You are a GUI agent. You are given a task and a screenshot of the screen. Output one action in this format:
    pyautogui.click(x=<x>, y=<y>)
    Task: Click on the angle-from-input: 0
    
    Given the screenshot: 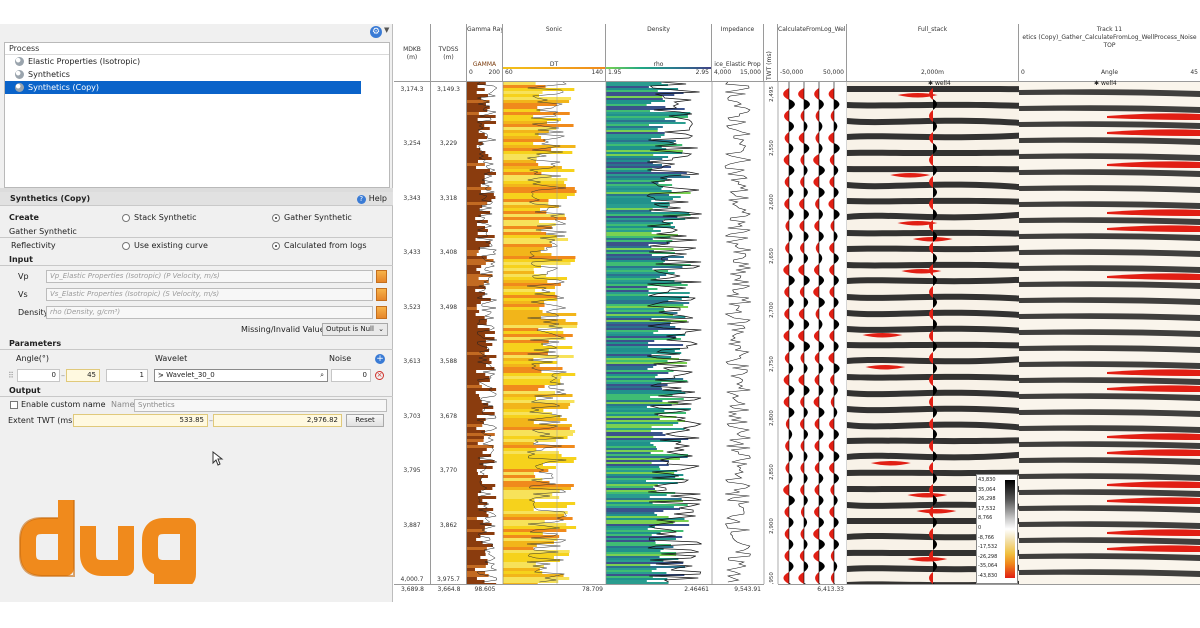 What is the action you would take?
    pyautogui.click(x=38, y=375)
    